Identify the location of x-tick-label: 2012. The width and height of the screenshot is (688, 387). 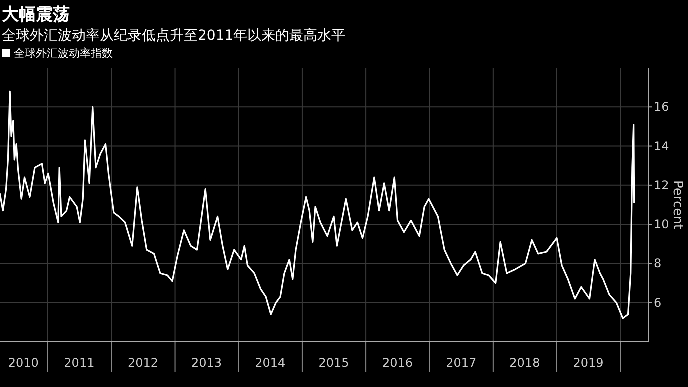
(143, 363).